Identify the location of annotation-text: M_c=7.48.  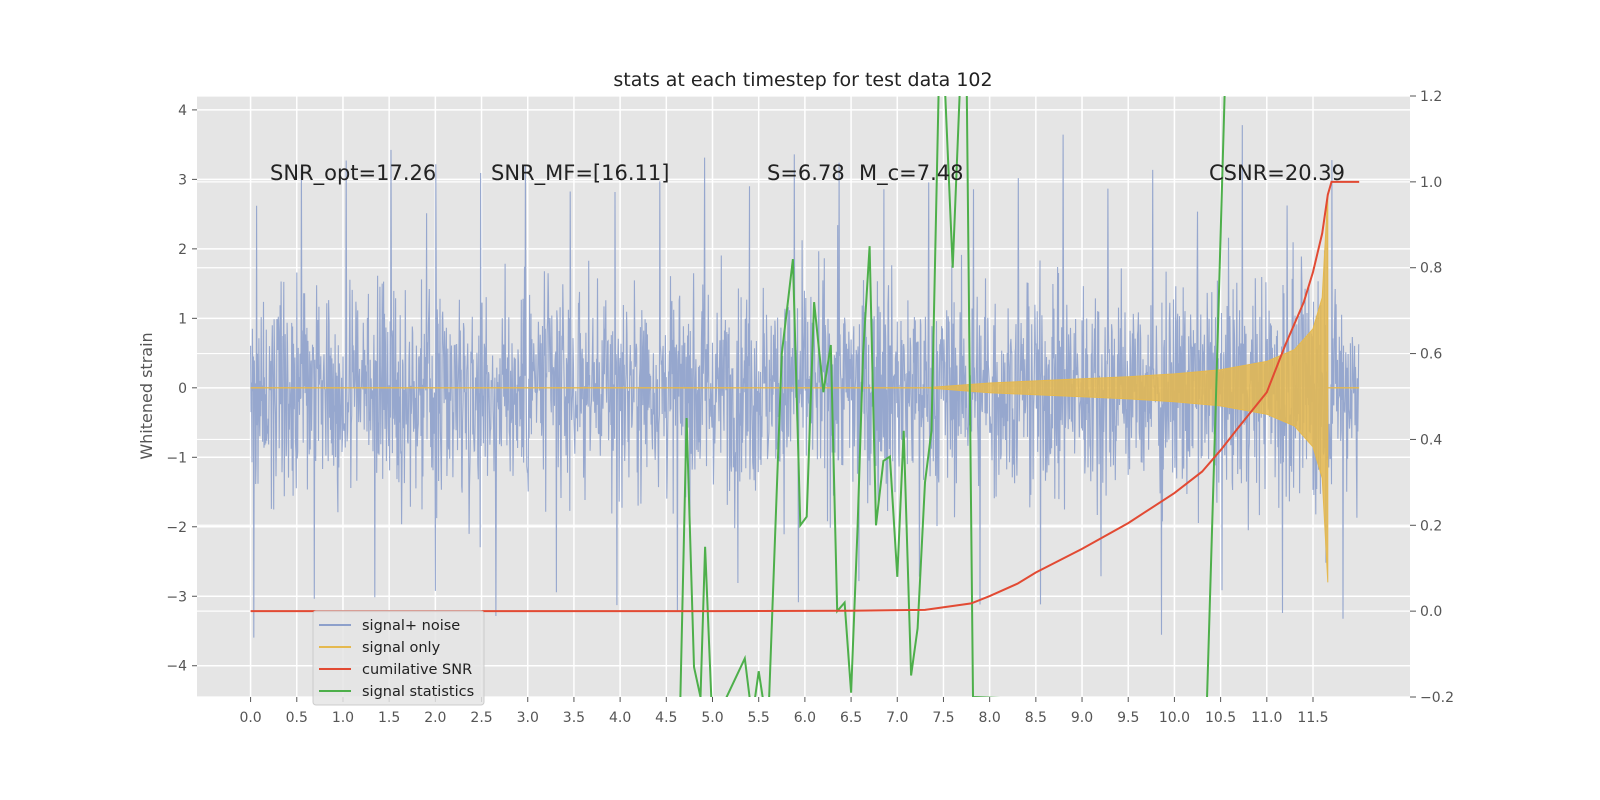
(911, 173).